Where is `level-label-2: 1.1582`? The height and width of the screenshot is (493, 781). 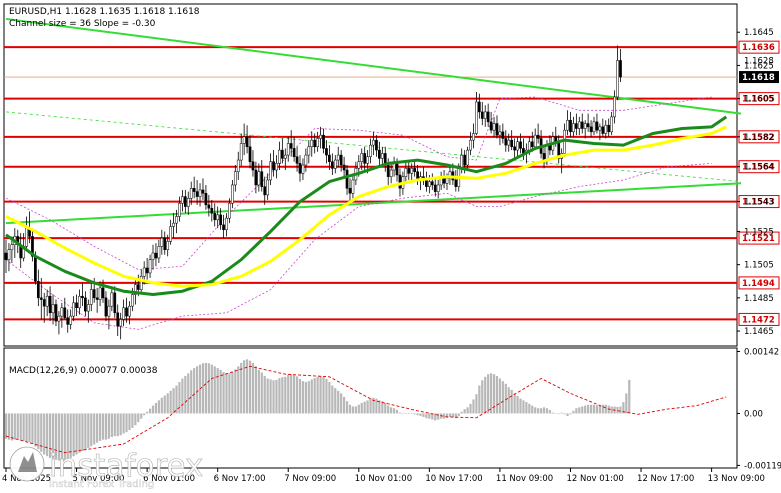 level-label-2: 1.1582 is located at coordinates (758, 138).